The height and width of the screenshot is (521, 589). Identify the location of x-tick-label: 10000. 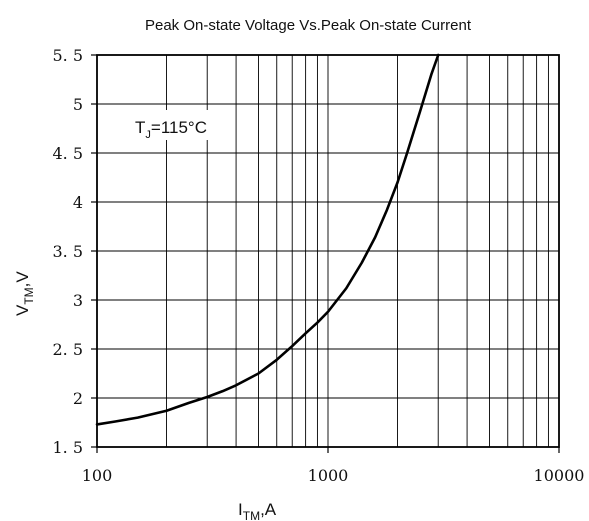
(559, 475).